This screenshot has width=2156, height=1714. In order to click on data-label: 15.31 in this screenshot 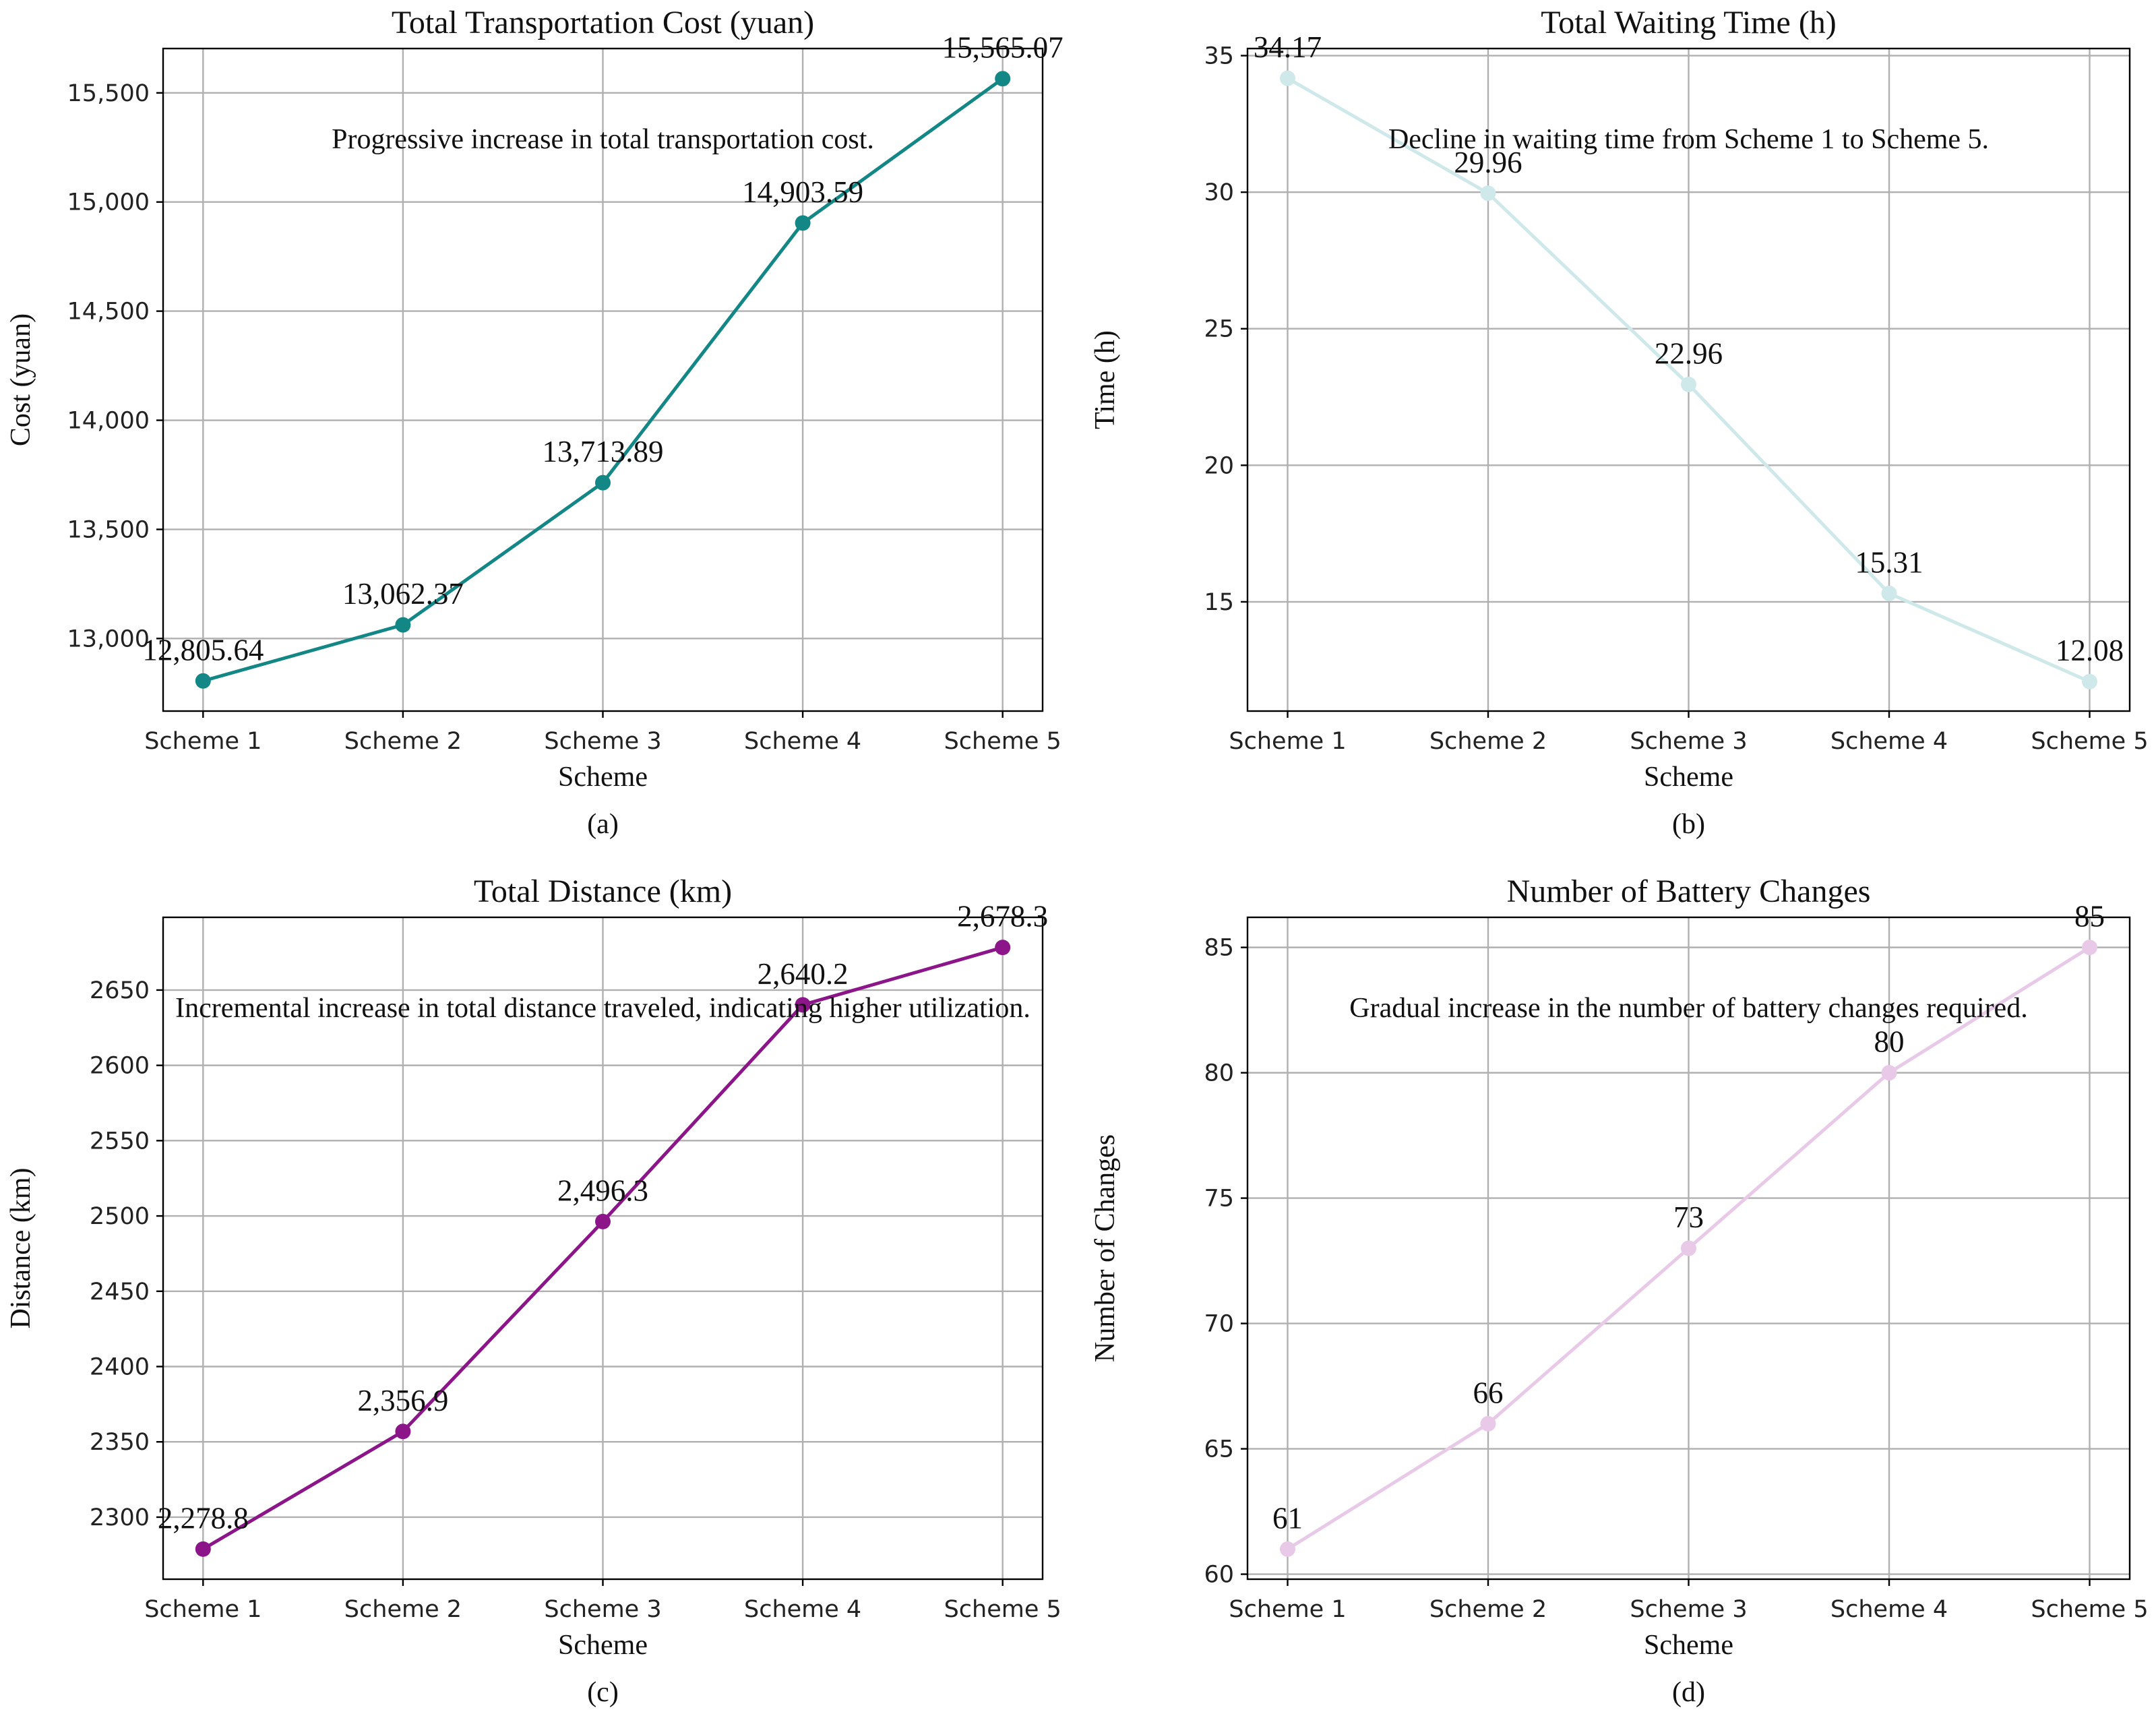, I will do `click(1889, 562)`.